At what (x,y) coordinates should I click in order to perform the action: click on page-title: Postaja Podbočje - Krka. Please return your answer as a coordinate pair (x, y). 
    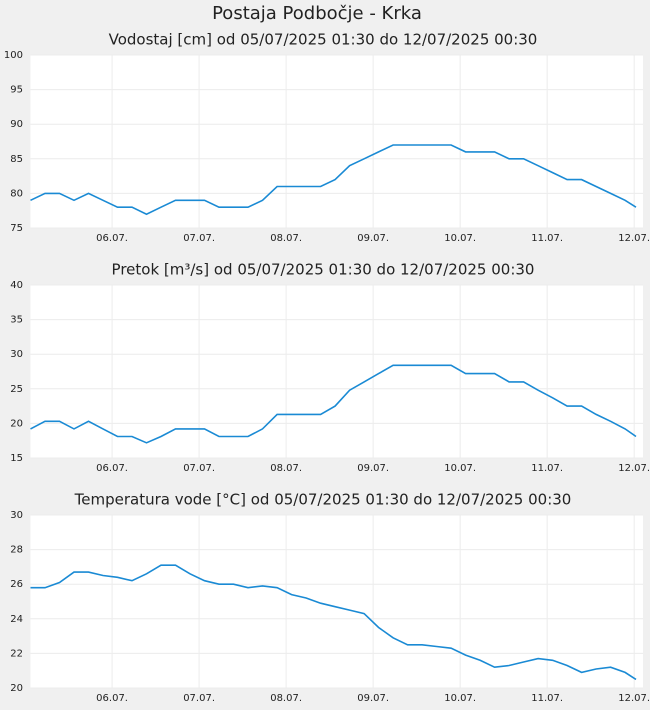
    Looking at the image, I should click on (317, 13).